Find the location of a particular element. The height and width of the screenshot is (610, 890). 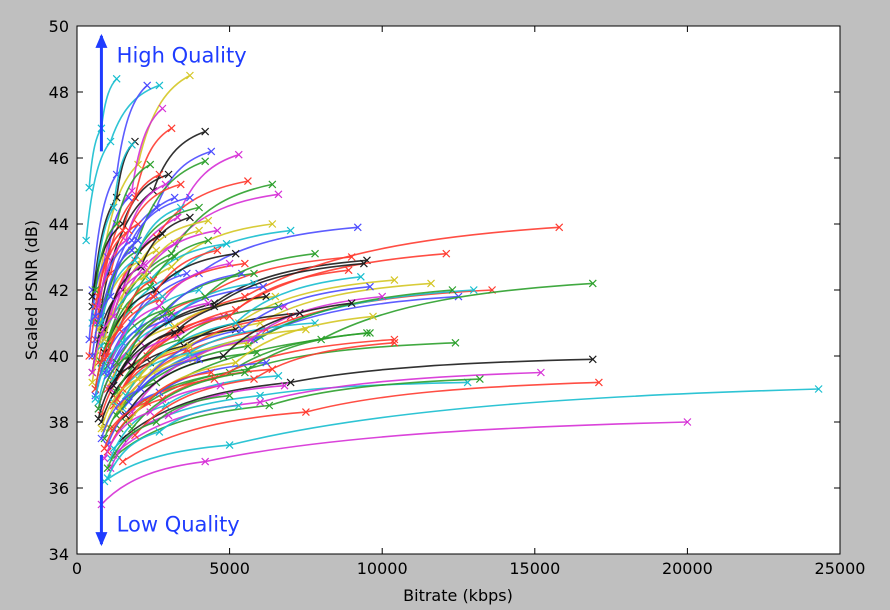

annotation-layer: High Quality Low Quality is located at coordinates (171, 290).